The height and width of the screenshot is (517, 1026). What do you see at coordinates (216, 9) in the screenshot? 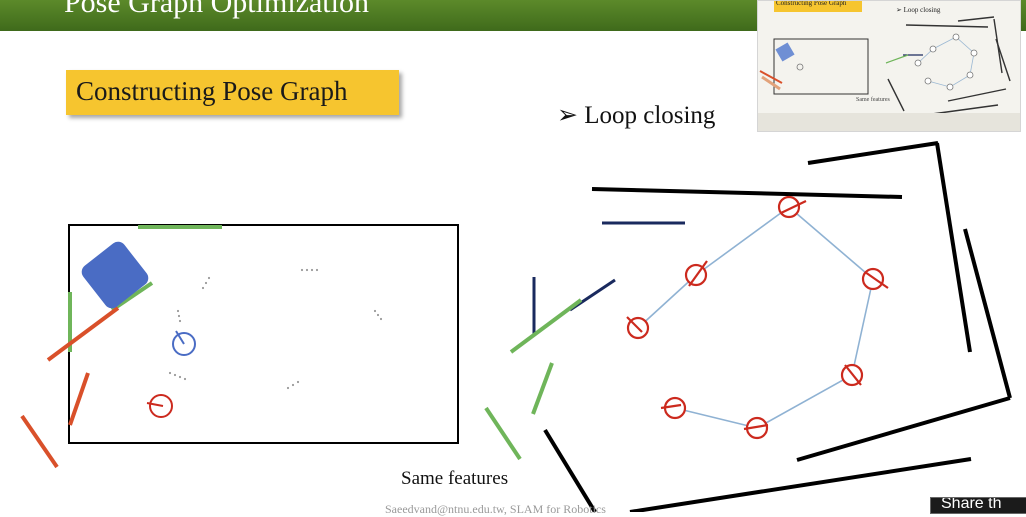
I see `slide-title: Pose Graph Optimization` at bounding box center [216, 9].